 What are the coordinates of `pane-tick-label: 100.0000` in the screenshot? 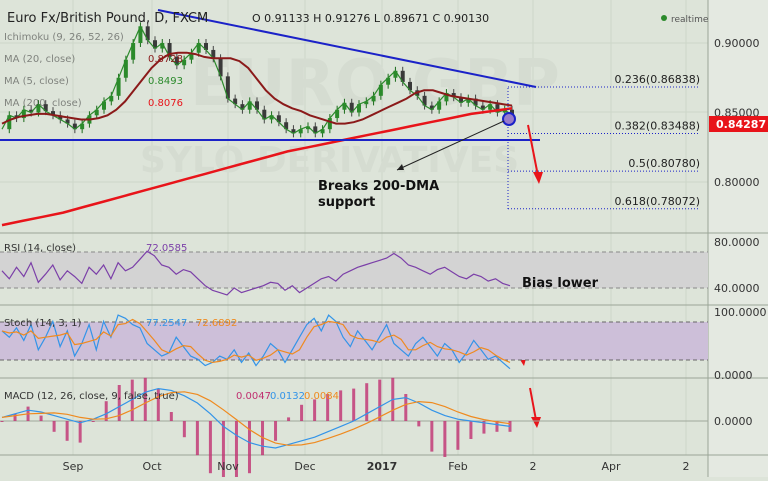 It's located at (740, 312).